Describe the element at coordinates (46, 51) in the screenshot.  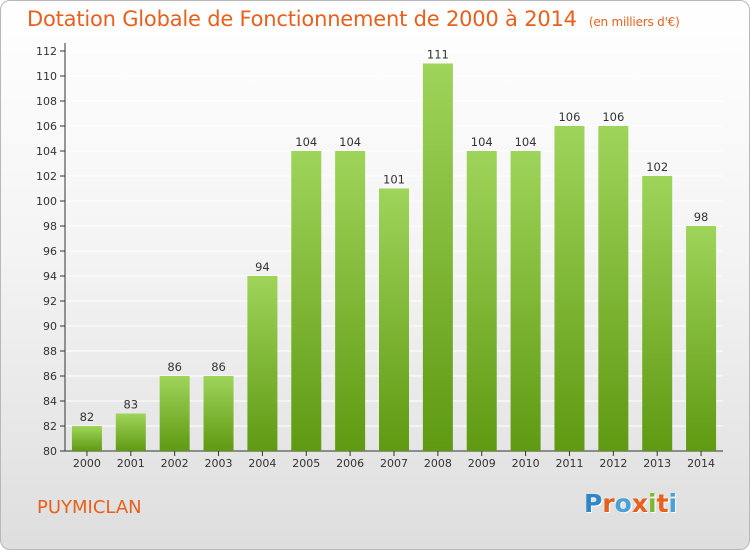
I see `y-tick-label: 112` at that location.